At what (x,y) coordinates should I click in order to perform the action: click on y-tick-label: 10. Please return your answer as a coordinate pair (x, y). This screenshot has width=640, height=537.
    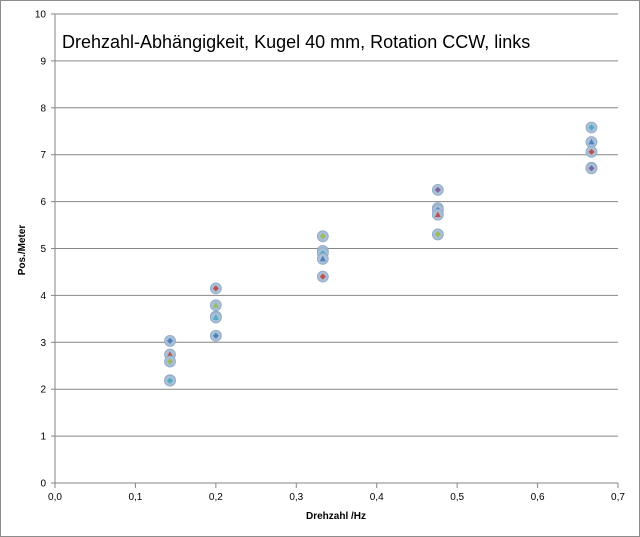
    Looking at the image, I should click on (41, 15).